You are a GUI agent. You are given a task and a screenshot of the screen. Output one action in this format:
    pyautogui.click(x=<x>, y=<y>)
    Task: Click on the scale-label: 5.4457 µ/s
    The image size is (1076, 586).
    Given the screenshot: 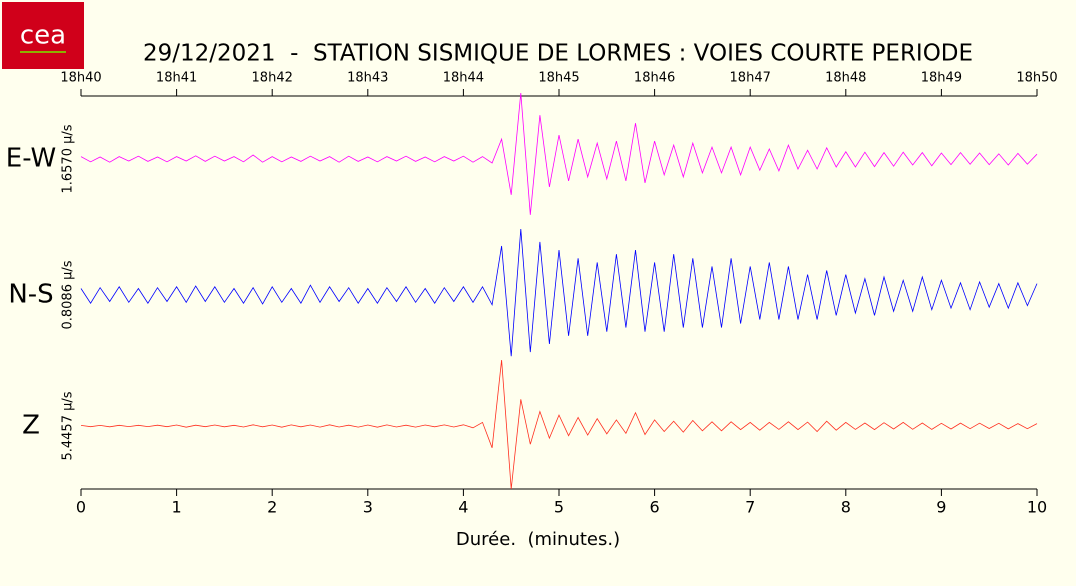 What is the action you would take?
    pyautogui.click(x=68, y=425)
    